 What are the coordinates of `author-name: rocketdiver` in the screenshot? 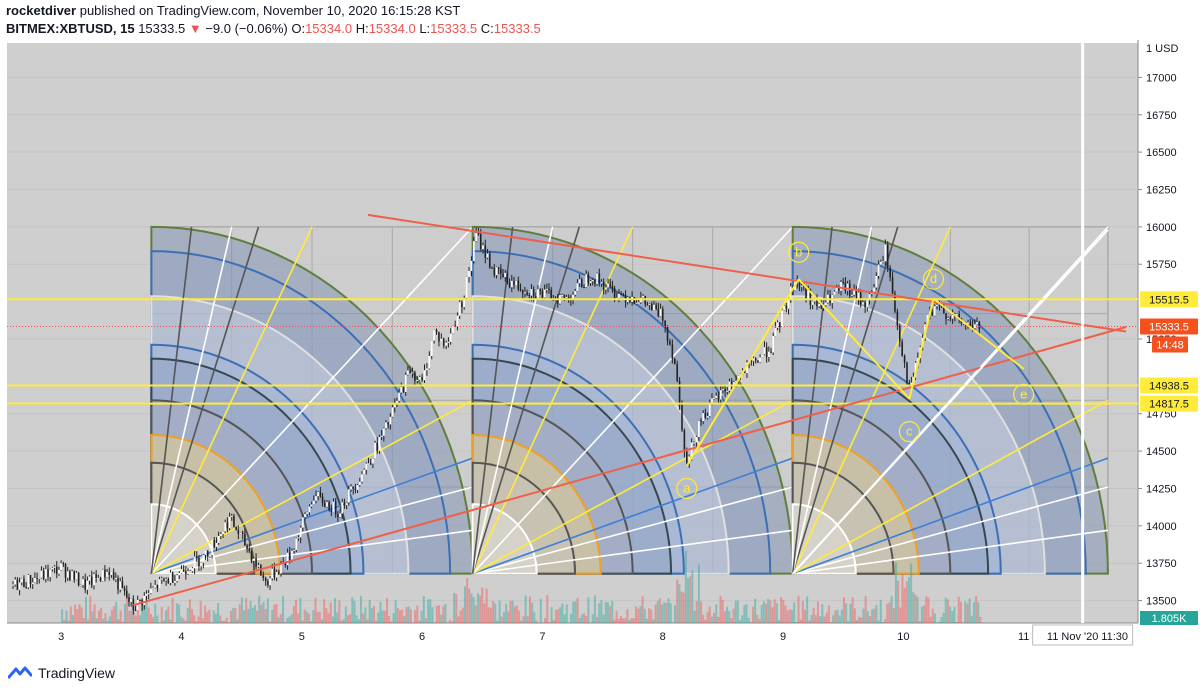 It's located at (41, 10).